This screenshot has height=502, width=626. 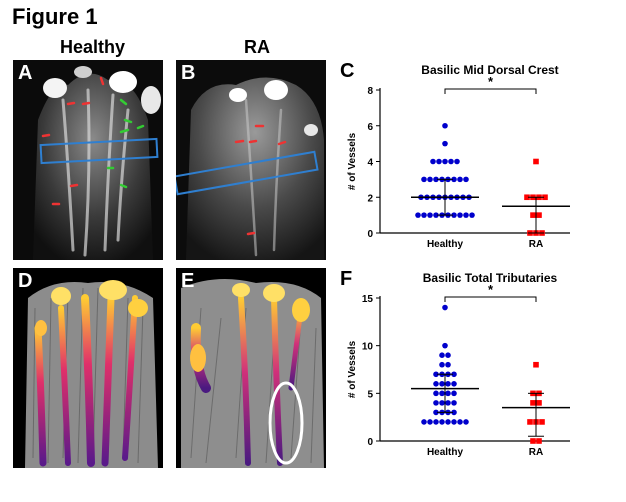 What do you see at coordinates (25, 281) in the screenshot?
I see `panel-letter-d: D` at bounding box center [25, 281].